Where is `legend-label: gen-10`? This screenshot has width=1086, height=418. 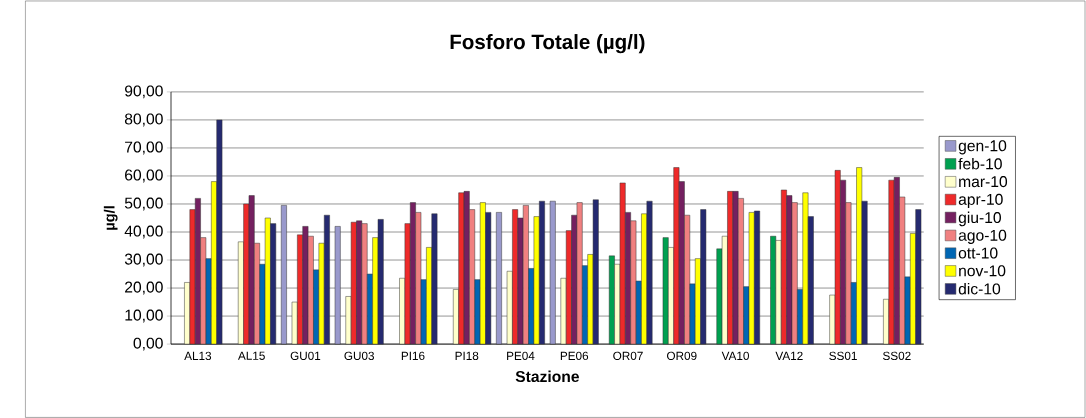
legend-label: gen-10 is located at coordinates (982, 147).